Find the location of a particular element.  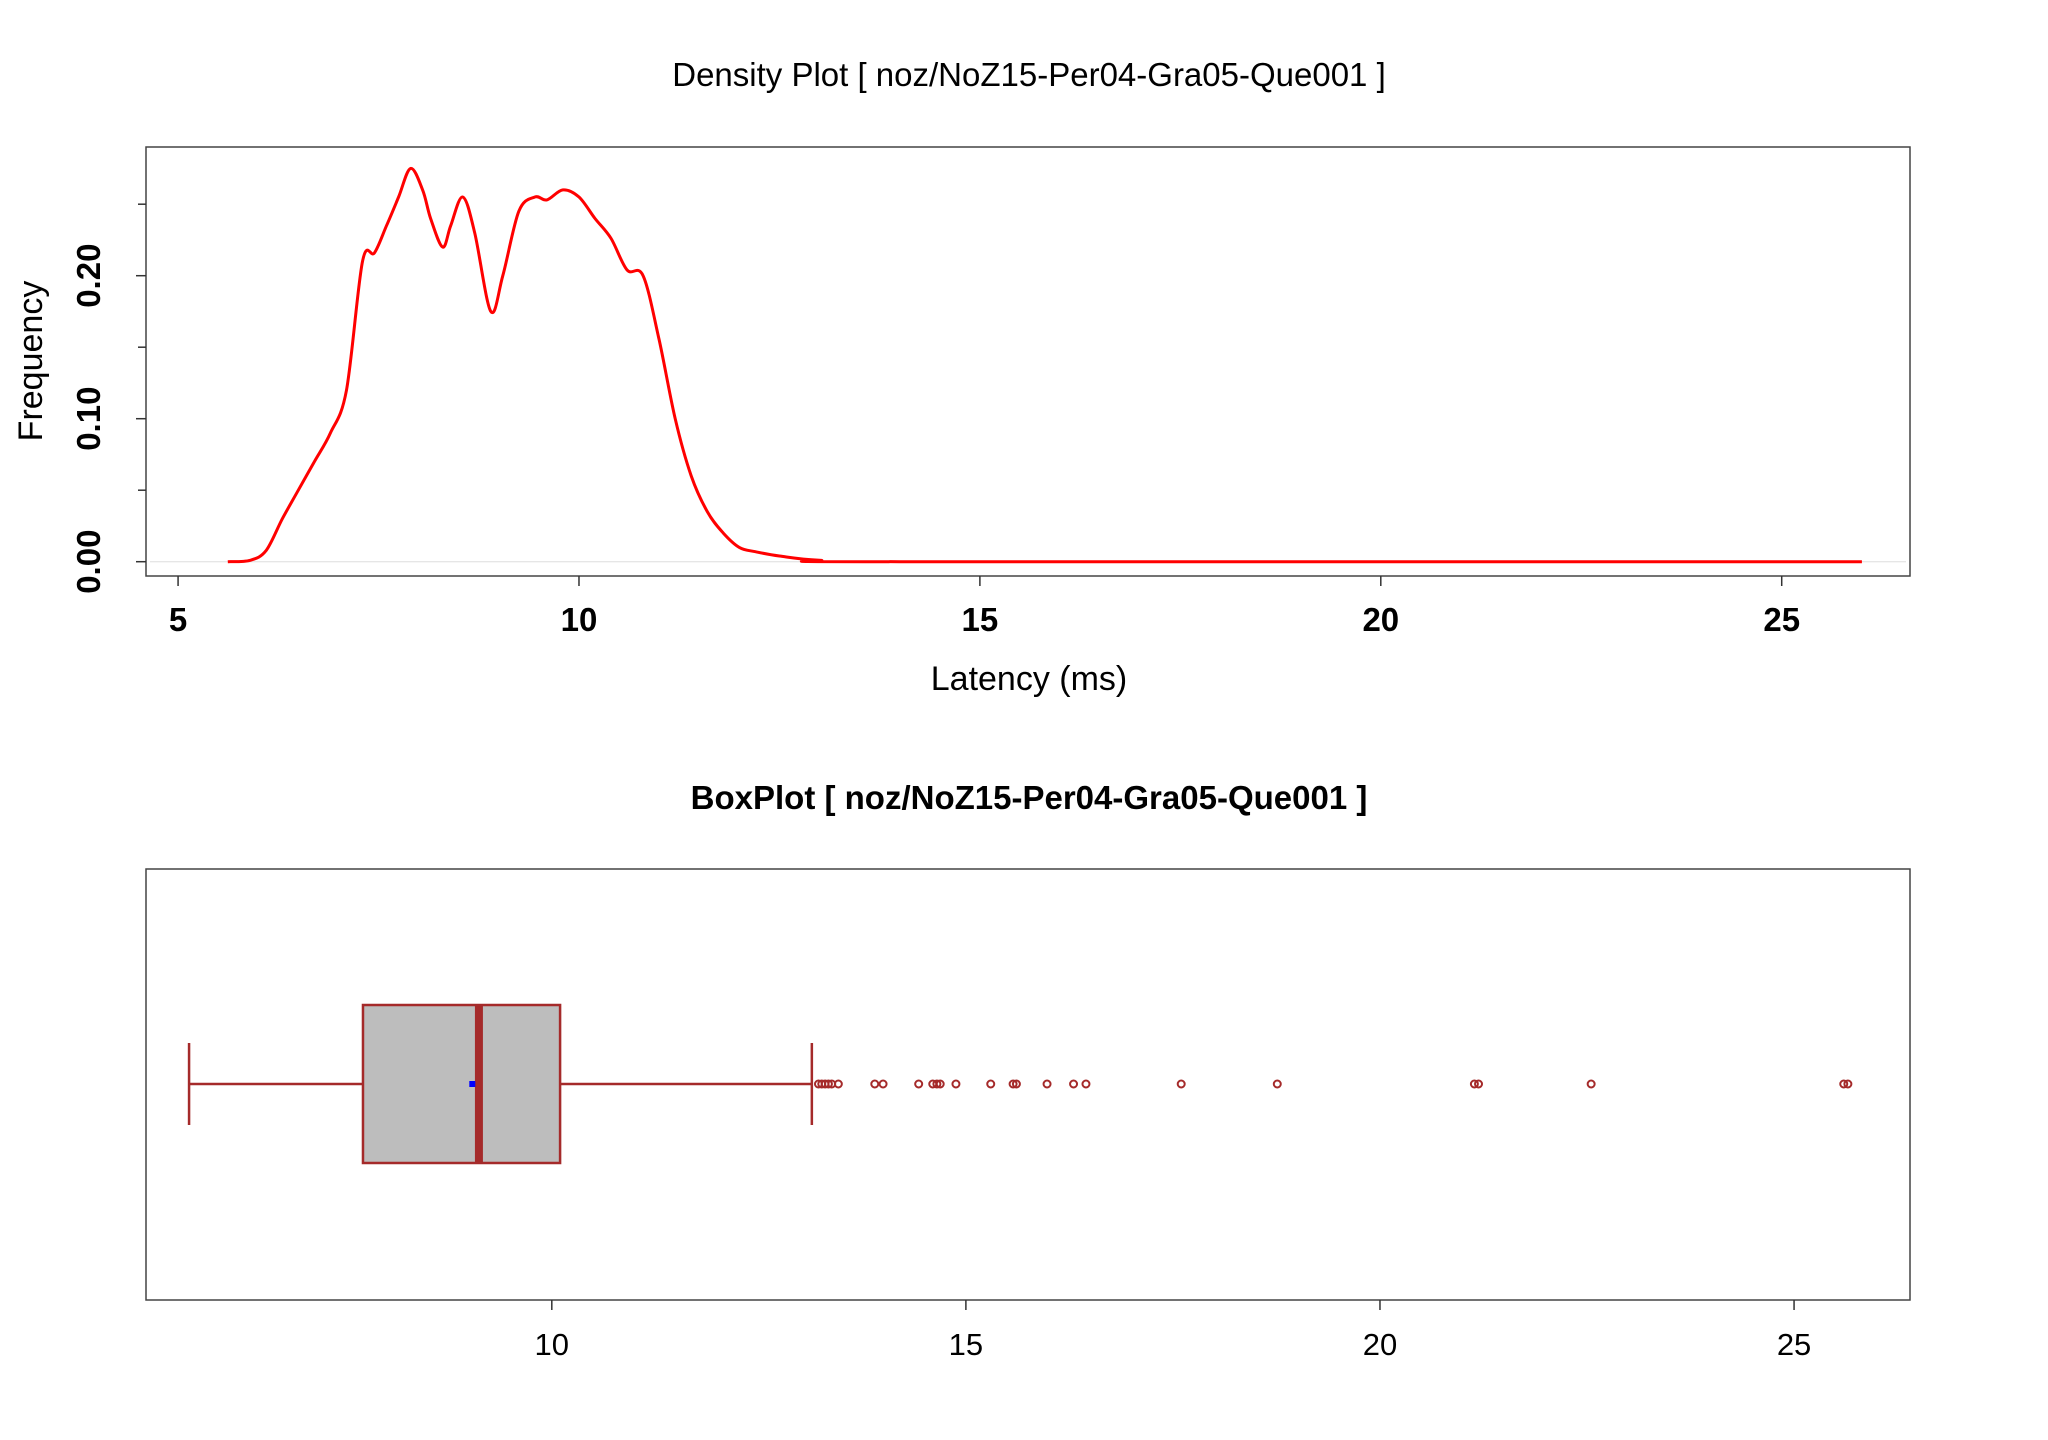

boxplot-x-tick-label: 10 is located at coordinates (552, 1344).